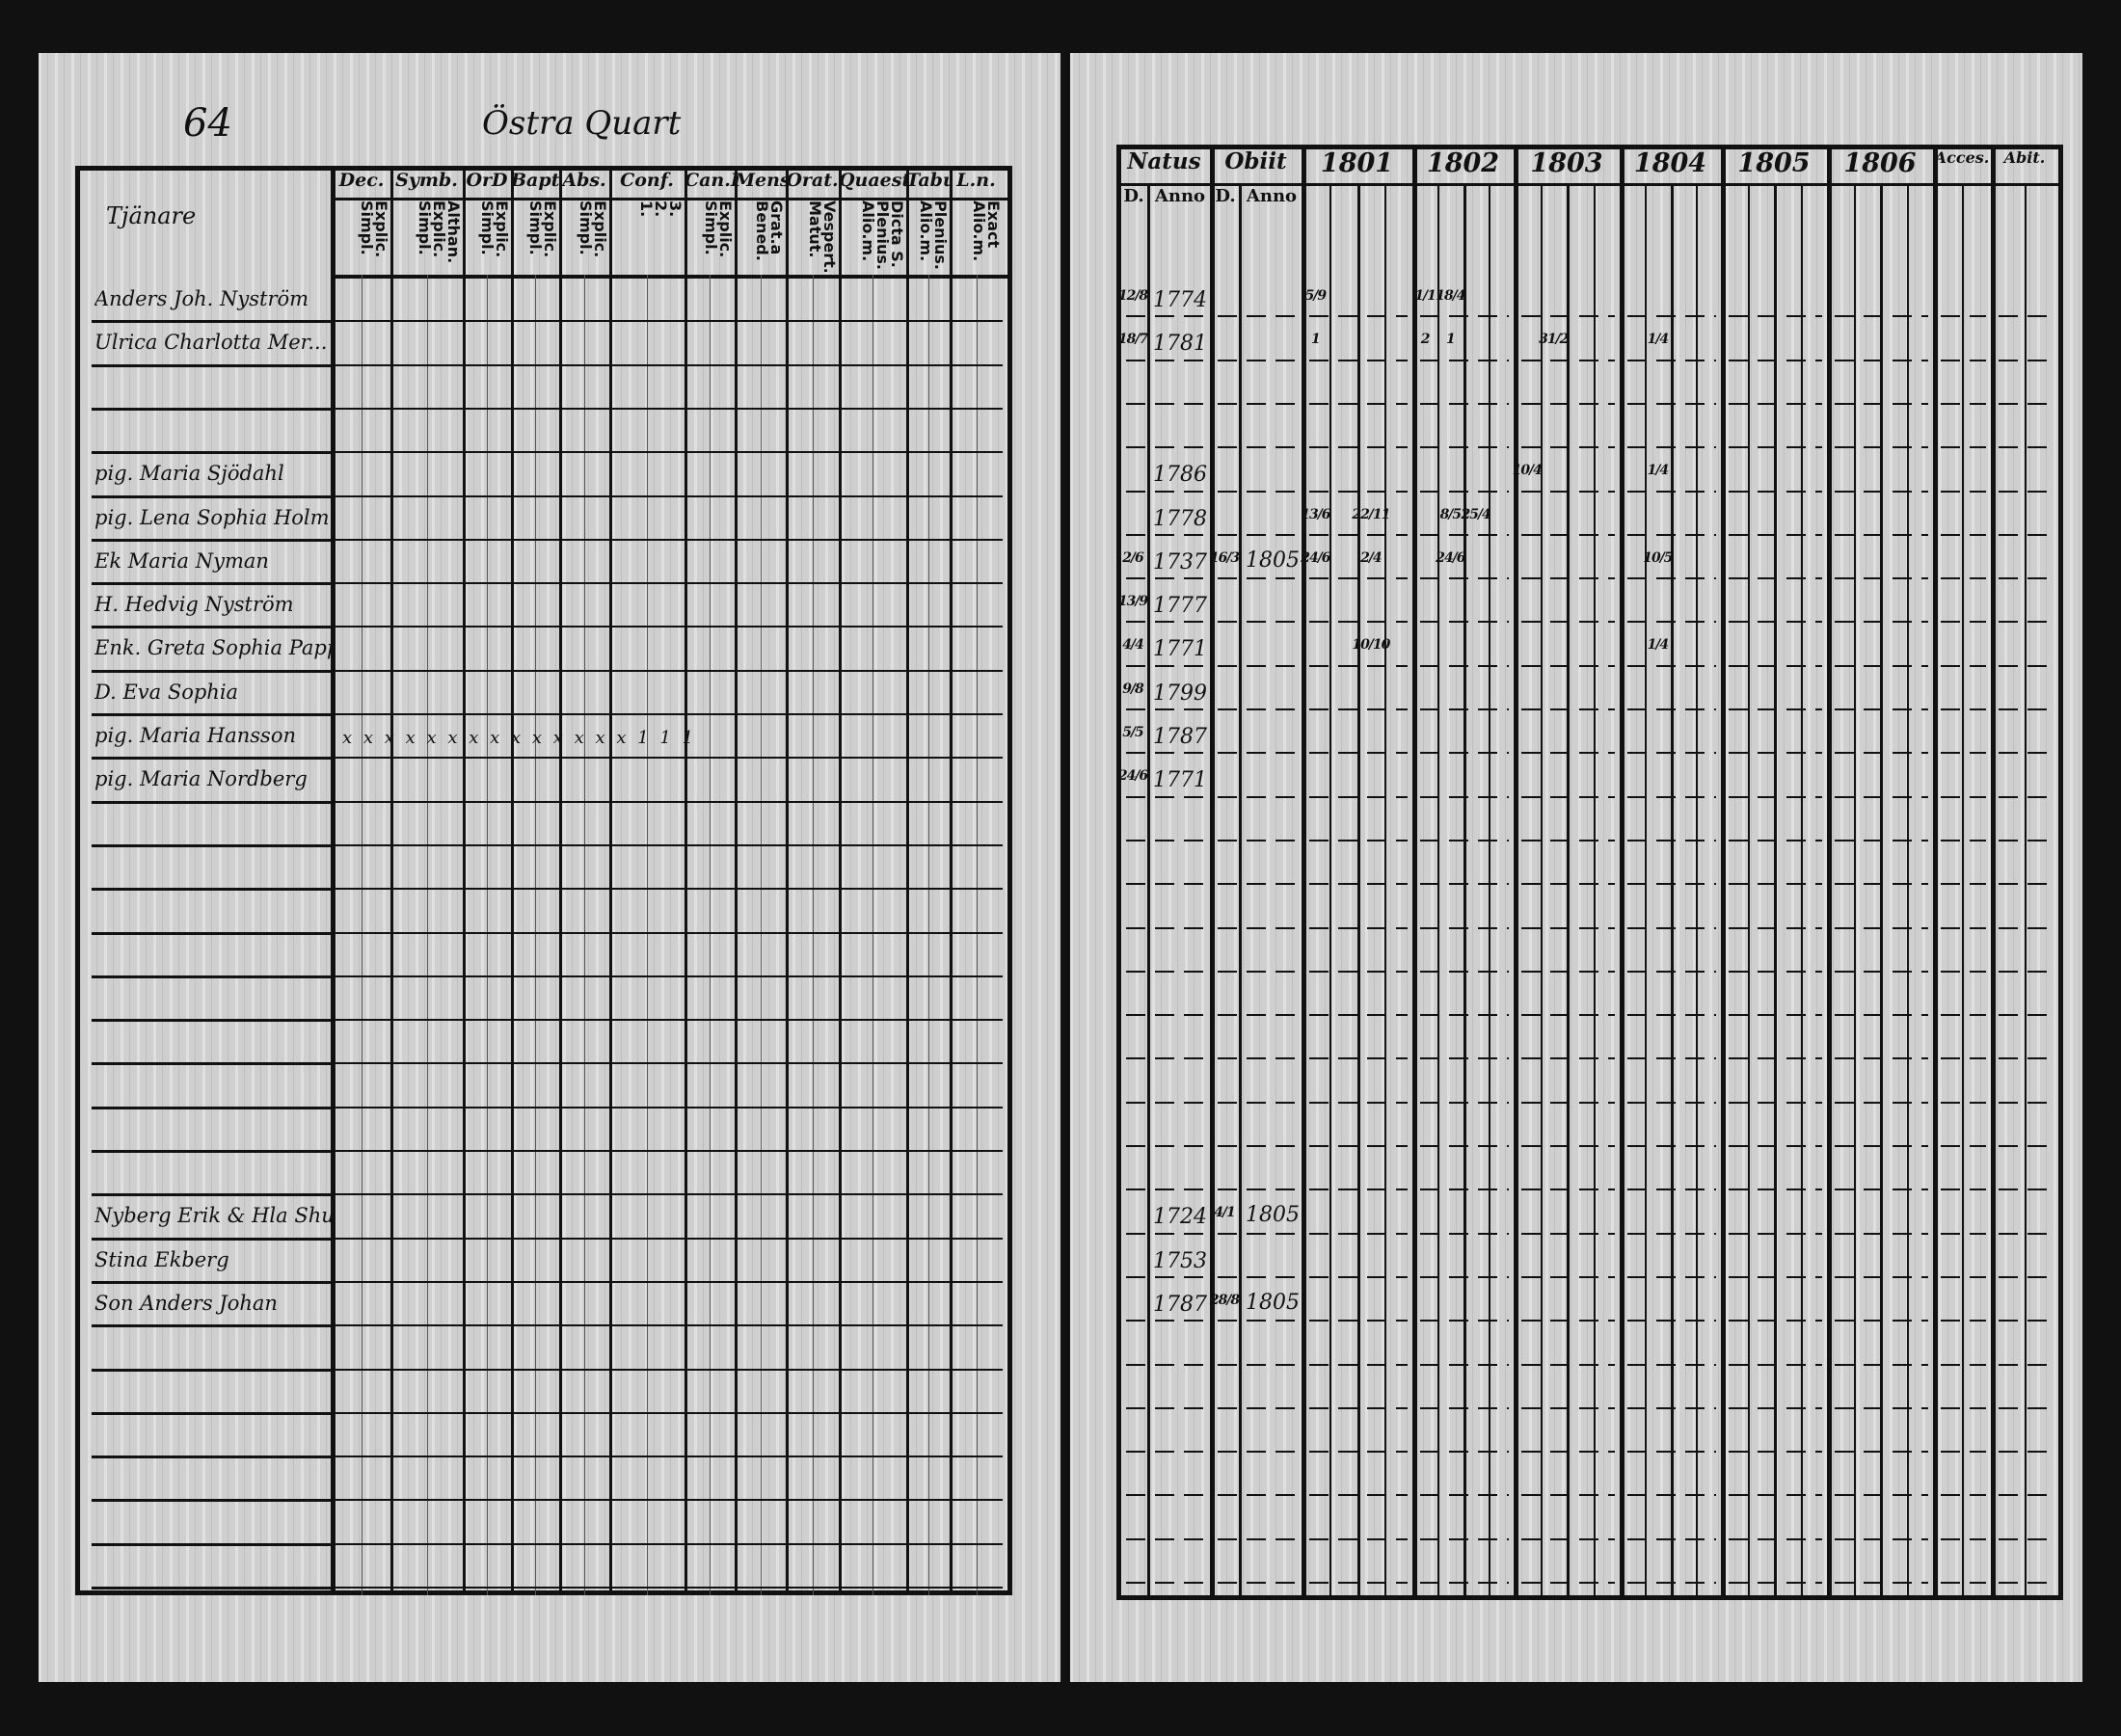 This screenshot has height=1736, width=2121. What do you see at coordinates (1658, 645) in the screenshot?
I see `year-mark: 1/4` at bounding box center [1658, 645].